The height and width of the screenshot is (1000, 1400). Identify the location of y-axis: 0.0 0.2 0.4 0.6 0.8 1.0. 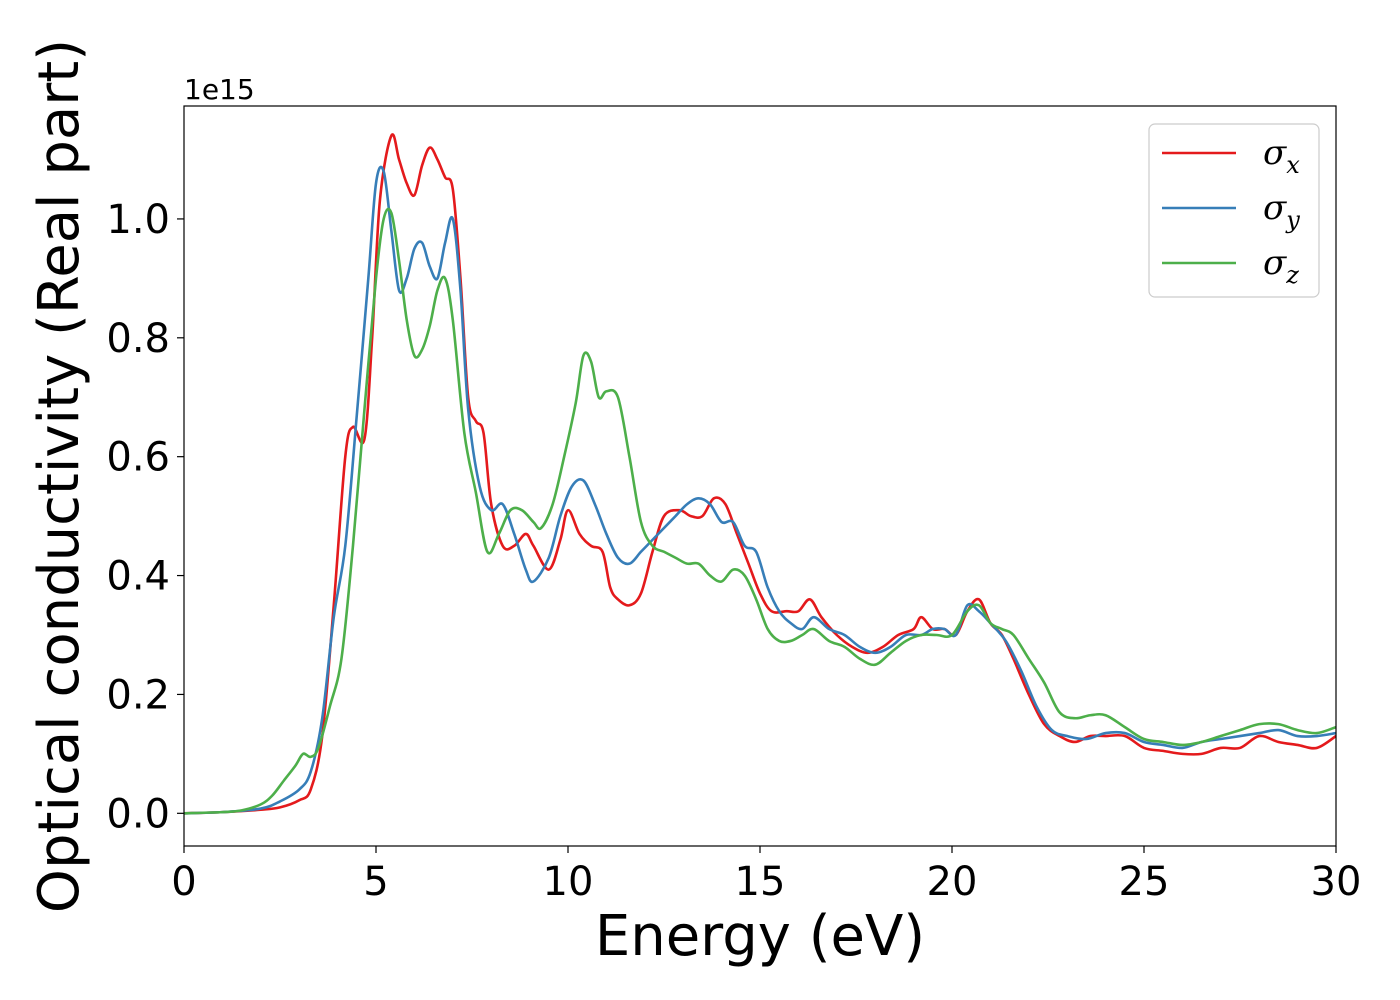
(145, 517).